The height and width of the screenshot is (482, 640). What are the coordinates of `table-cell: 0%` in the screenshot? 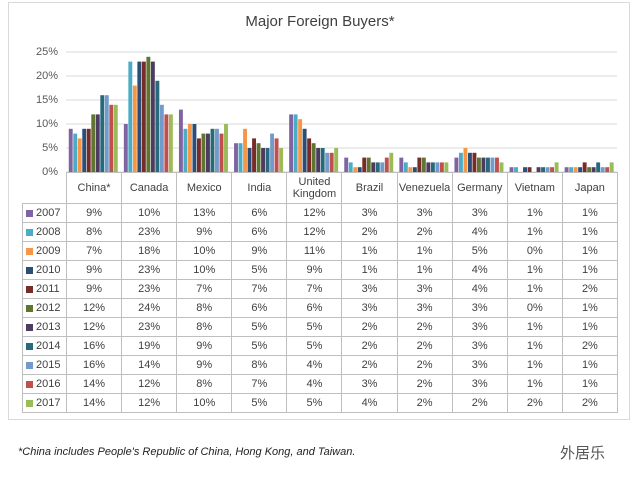 It's located at (534, 308).